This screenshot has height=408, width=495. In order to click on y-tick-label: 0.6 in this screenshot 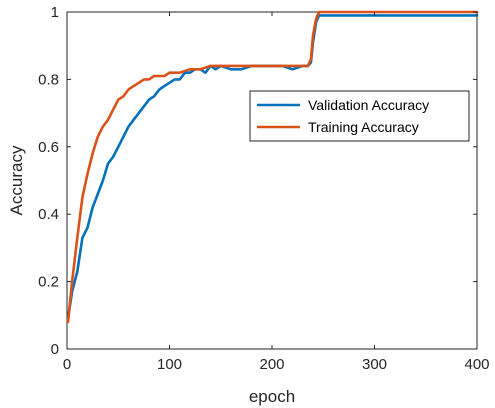, I will do `click(48, 147)`.